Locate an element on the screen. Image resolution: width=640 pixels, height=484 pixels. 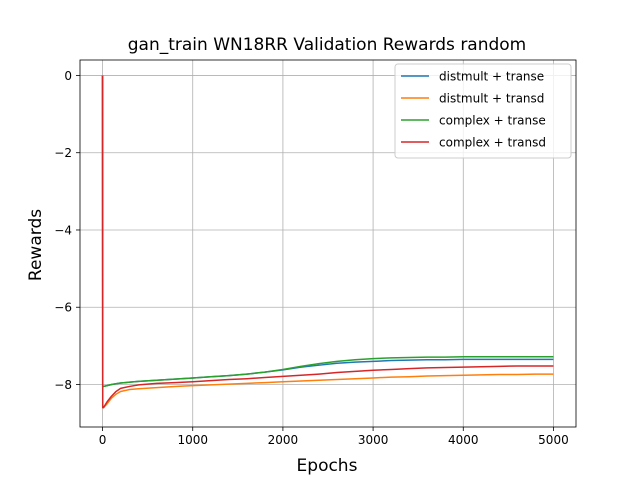
x-tick-label: 2000 is located at coordinates (283, 440).